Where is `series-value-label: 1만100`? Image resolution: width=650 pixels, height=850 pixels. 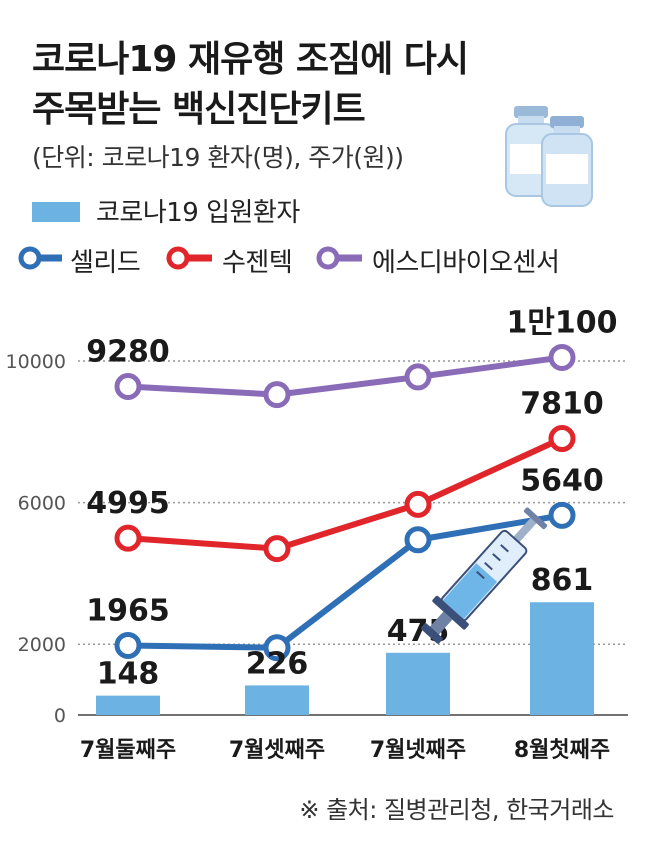
series-value-label: 1만100 is located at coordinates (561, 322).